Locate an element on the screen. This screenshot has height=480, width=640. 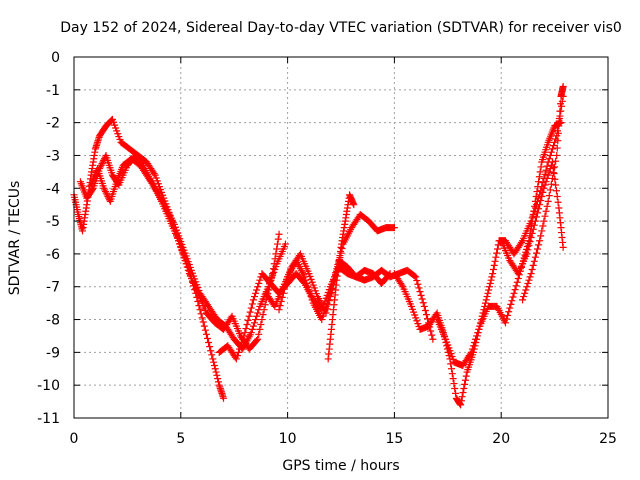
y-tick-label: -4 is located at coordinates (53, 189).